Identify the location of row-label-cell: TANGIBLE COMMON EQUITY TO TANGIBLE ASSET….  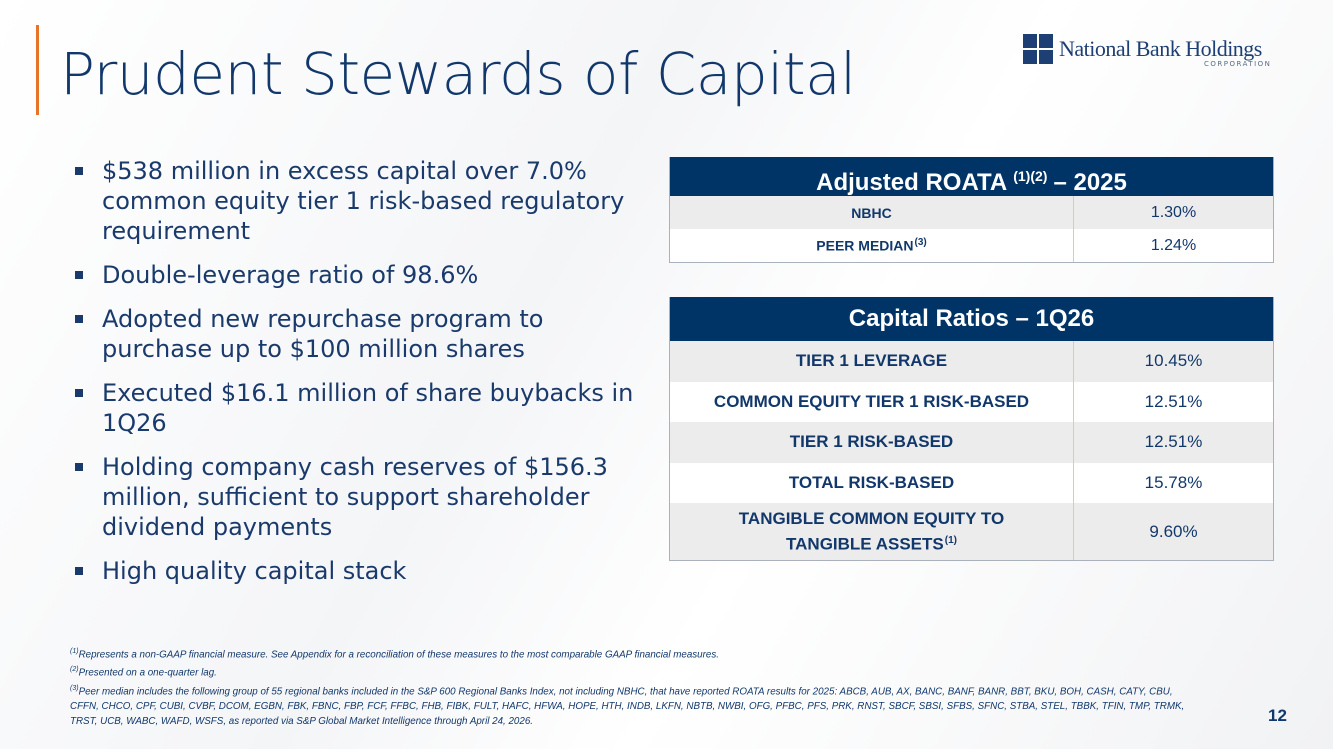
(872, 531).